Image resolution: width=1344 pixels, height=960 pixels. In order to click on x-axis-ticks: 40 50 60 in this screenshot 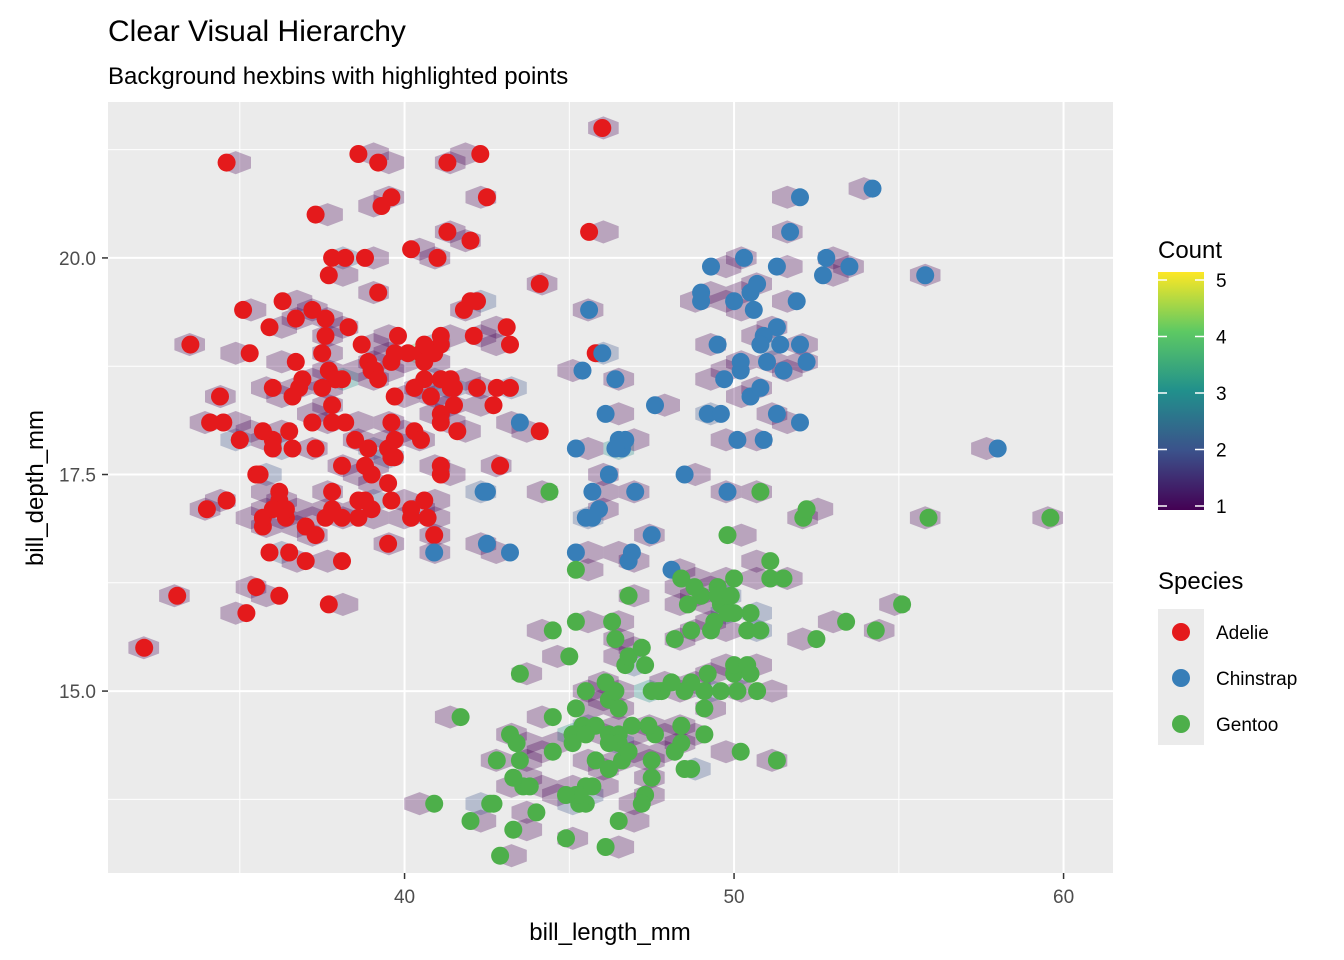, I will do `click(734, 890)`.